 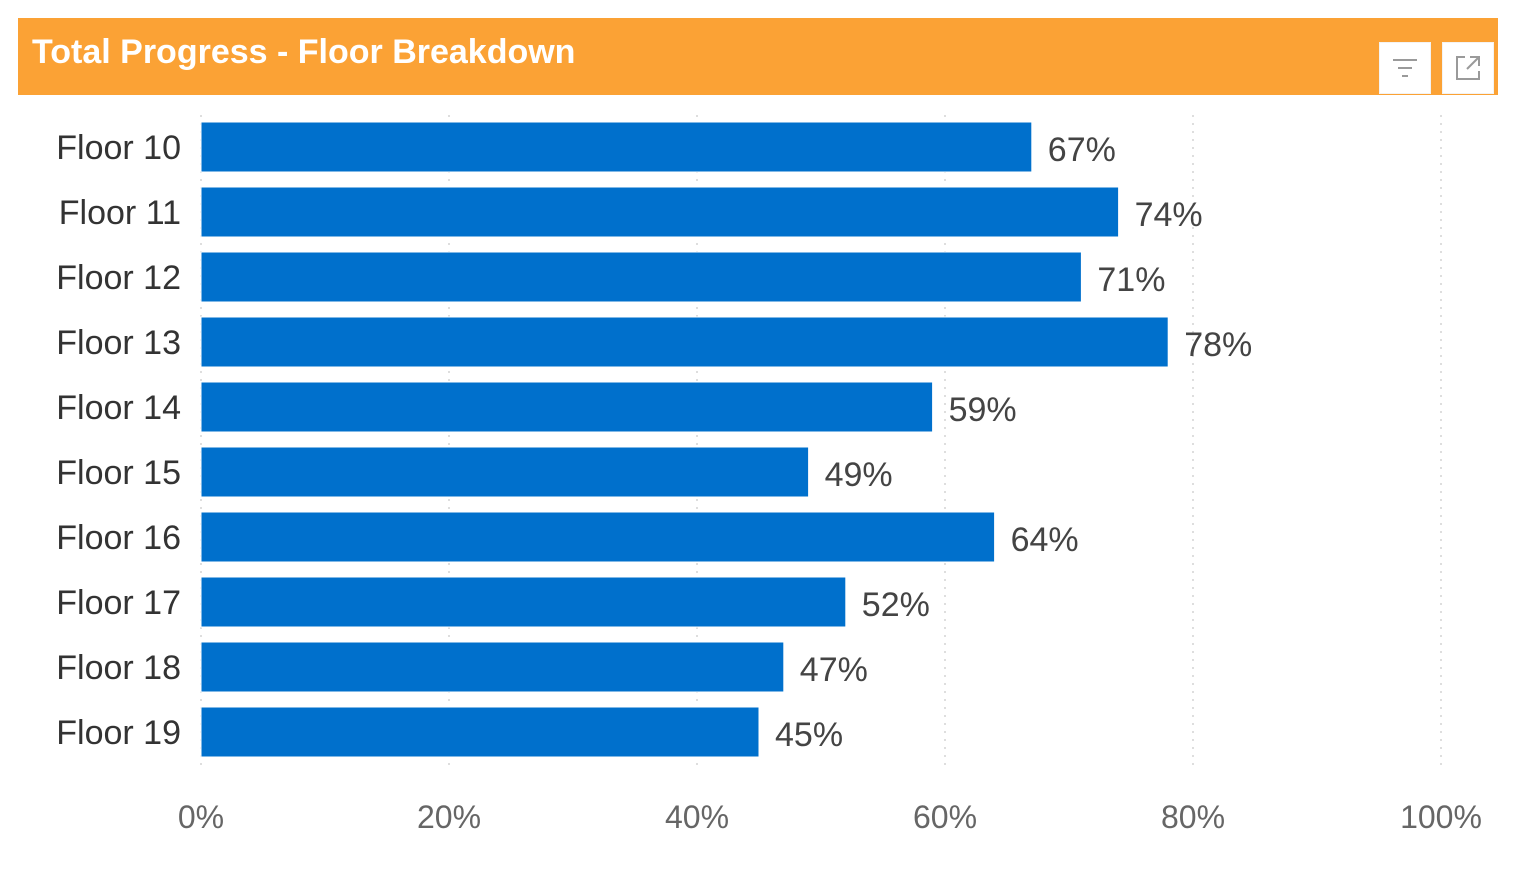 I want to click on data-label: 59%, so click(x=983, y=410).